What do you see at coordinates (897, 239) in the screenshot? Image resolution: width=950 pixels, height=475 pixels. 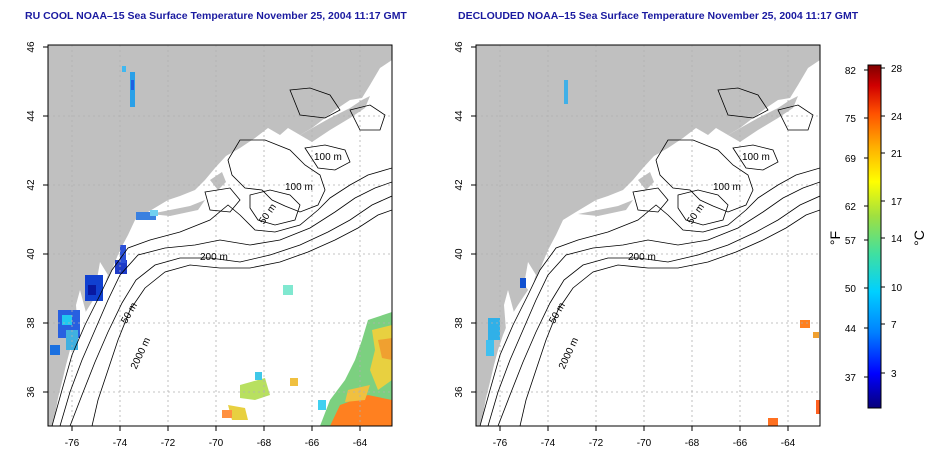 I see `celsius-tick: 14` at bounding box center [897, 239].